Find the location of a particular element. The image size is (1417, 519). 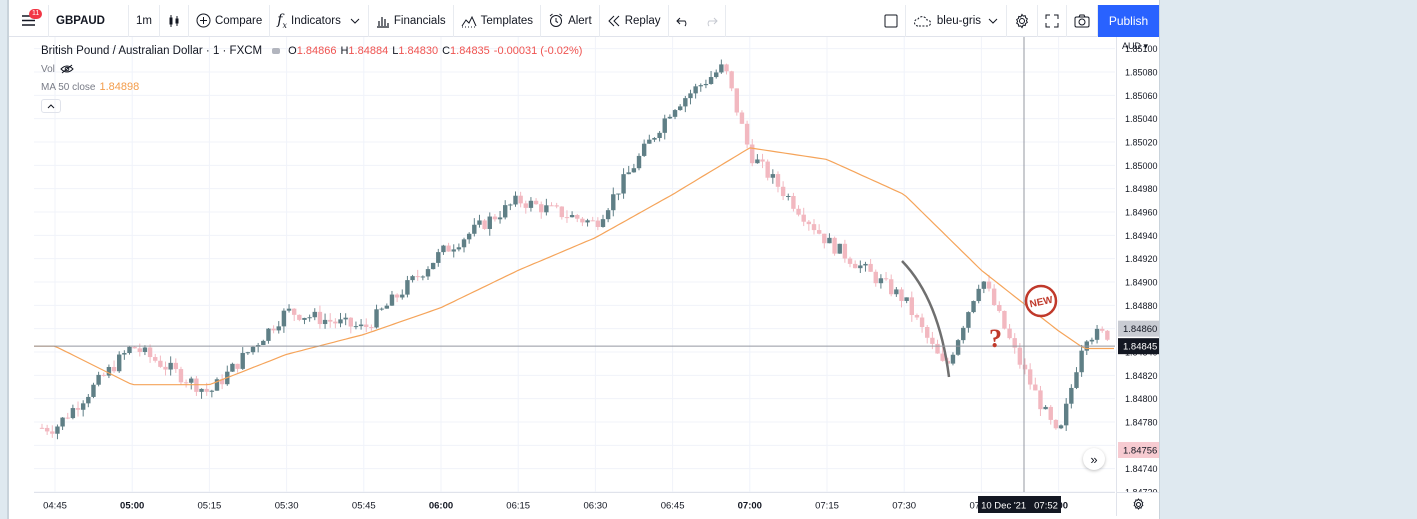

interval-button: 1m is located at coordinates (144, 20).